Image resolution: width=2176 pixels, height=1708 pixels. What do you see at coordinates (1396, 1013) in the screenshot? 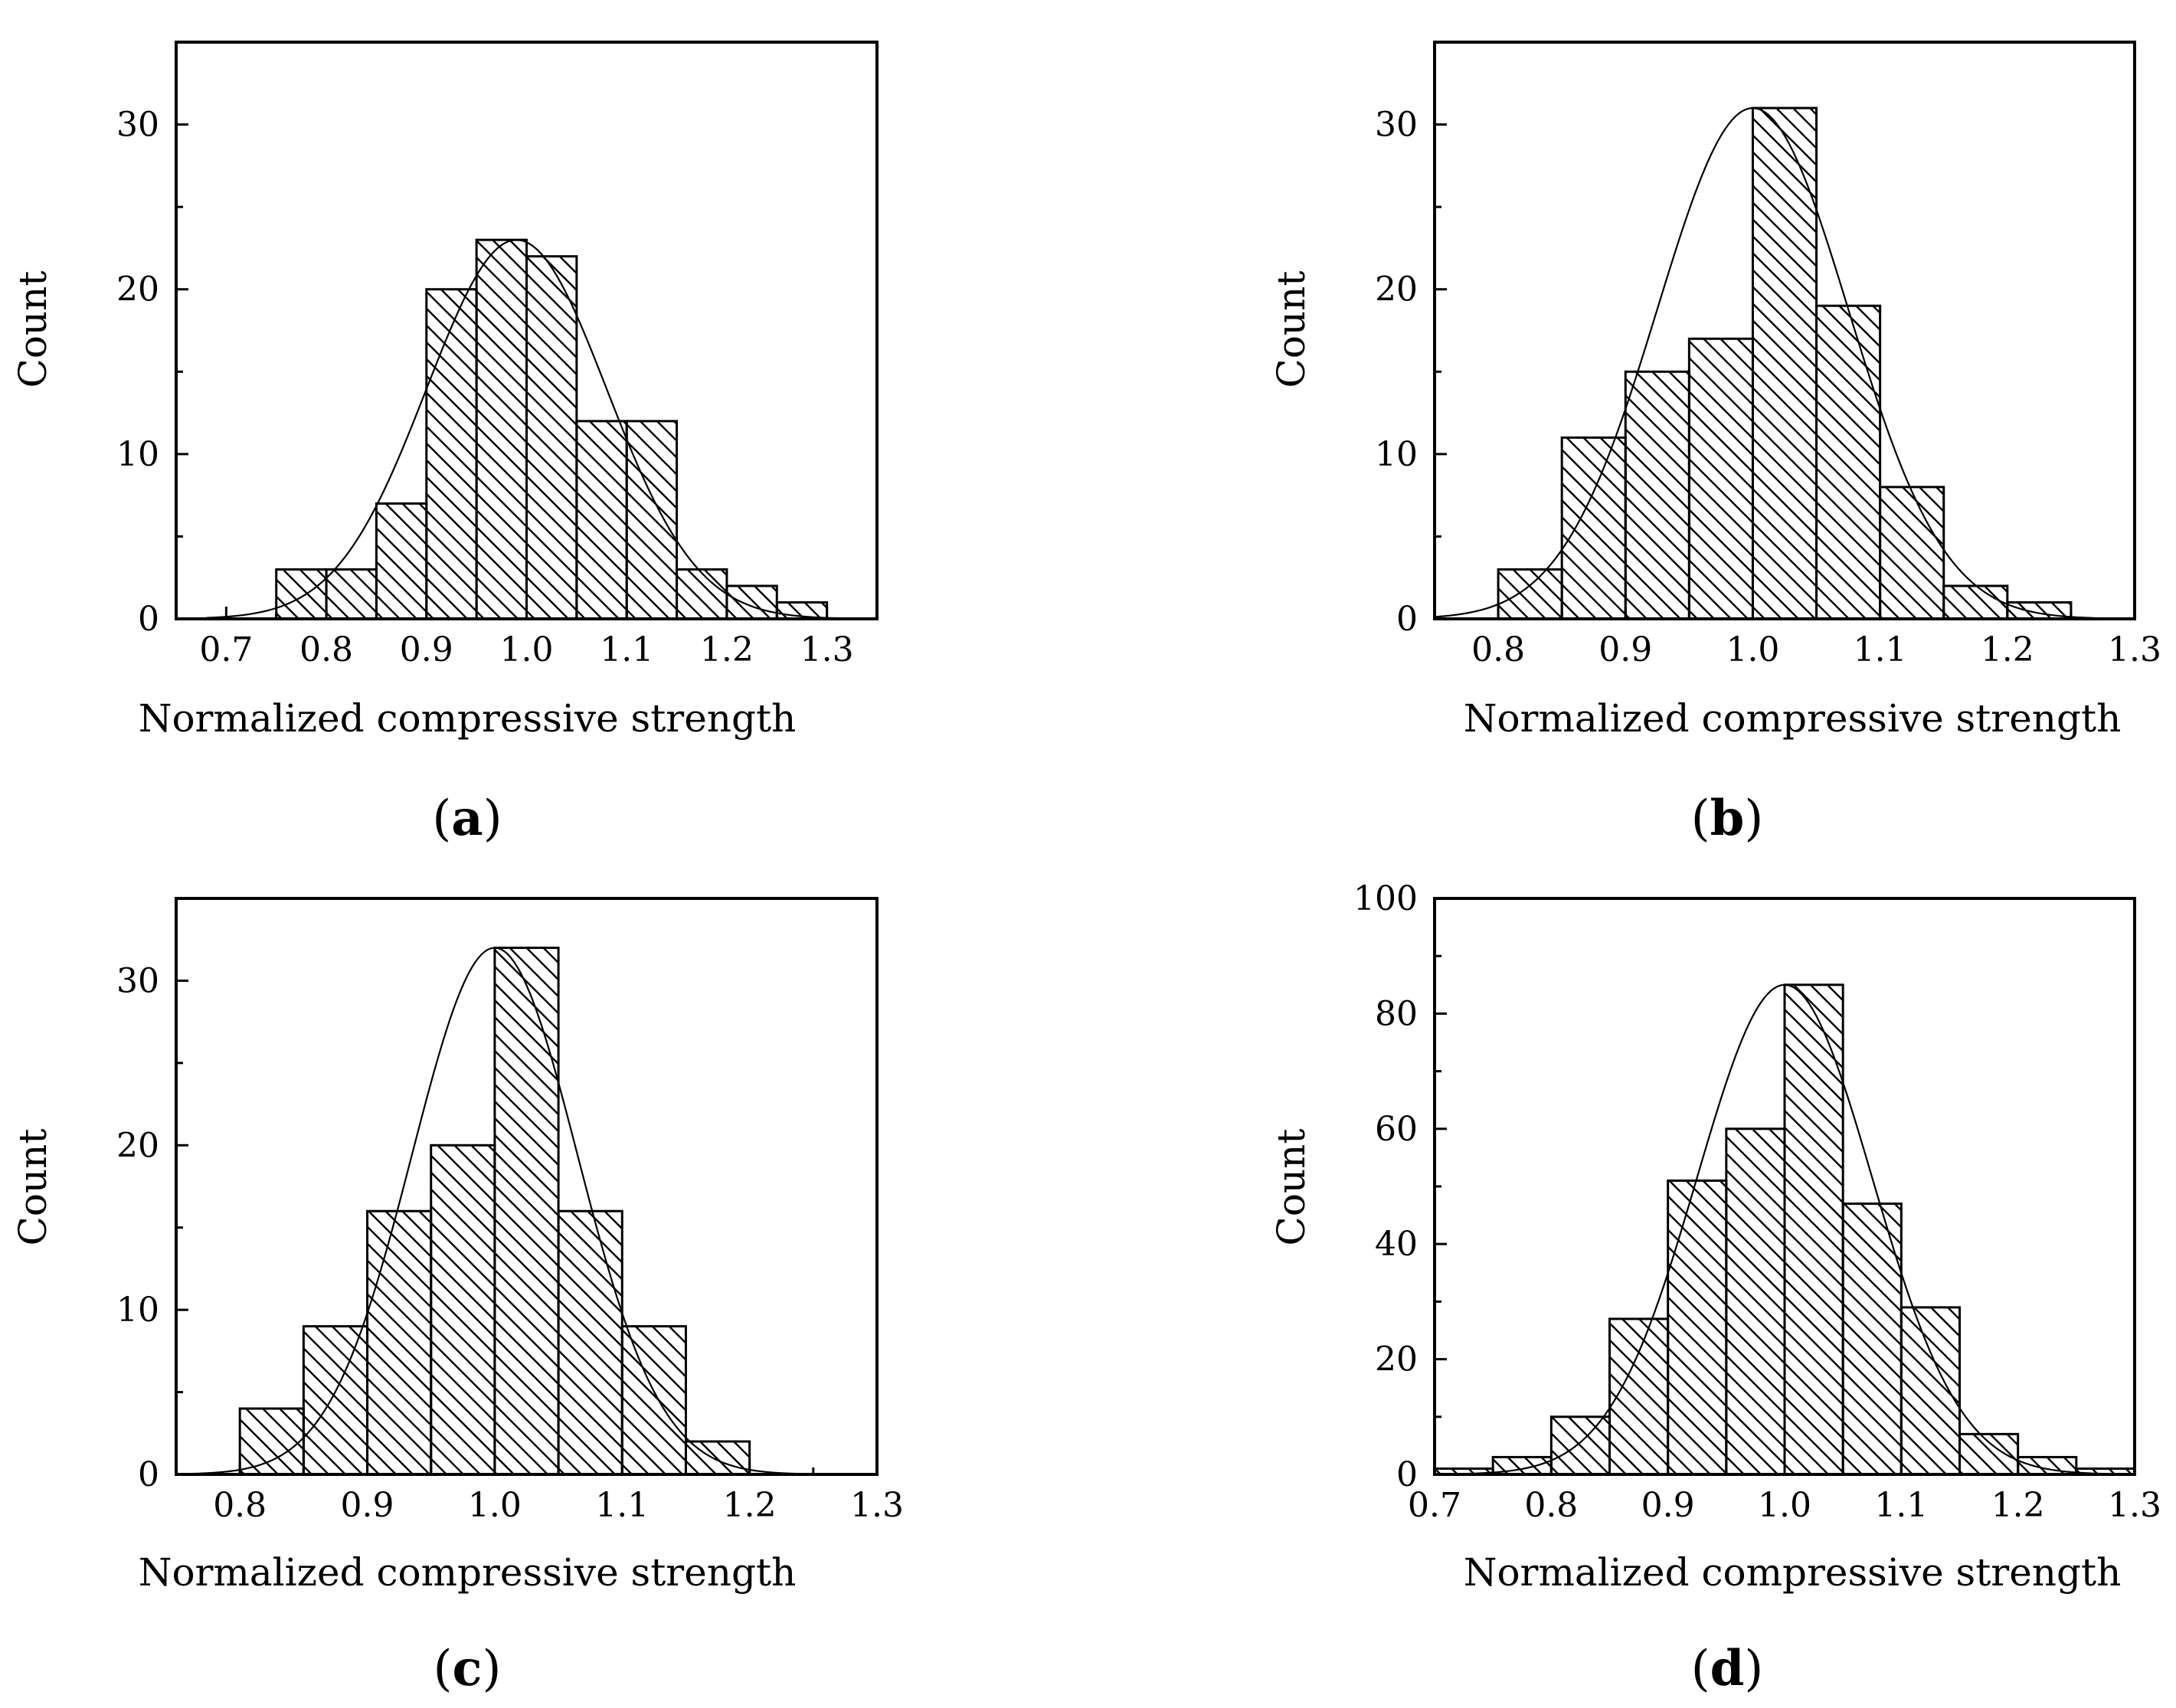
I see `y-tick-label: 80` at bounding box center [1396, 1013].